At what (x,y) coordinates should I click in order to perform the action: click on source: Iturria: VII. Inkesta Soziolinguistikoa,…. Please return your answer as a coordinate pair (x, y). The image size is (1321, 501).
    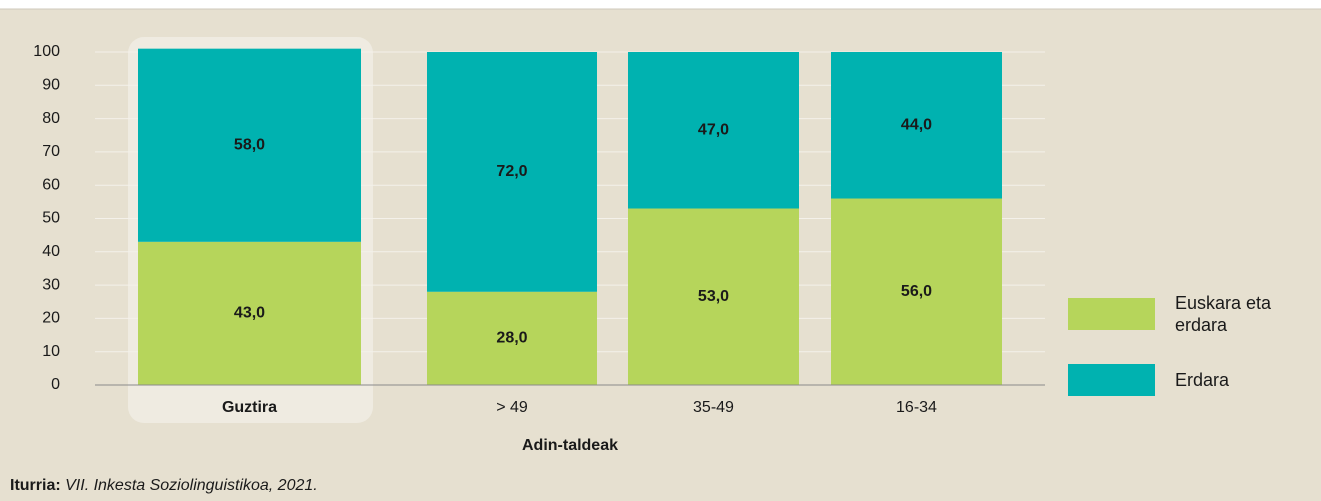
    Looking at the image, I should click on (164, 486).